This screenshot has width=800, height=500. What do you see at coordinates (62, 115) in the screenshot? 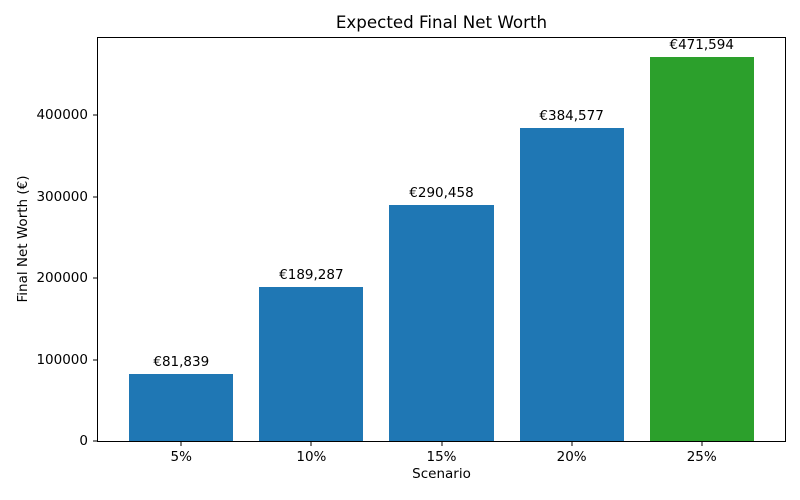
I see `y-tick-label-400000: 400000` at bounding box center [62, 115].